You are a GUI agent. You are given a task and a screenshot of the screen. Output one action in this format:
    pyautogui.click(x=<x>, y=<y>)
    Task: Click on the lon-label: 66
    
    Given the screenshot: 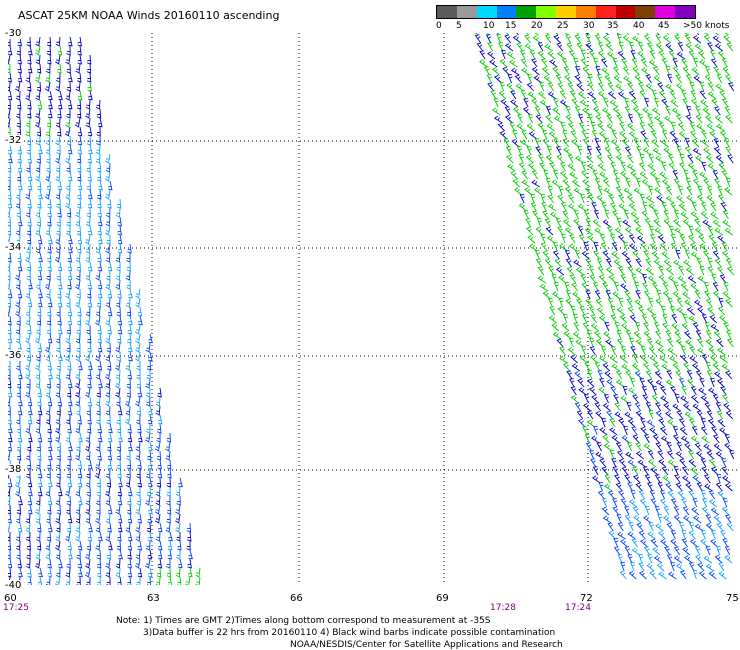 What is the action you would take?
    pyautogui.click(x=296, y=598)
    